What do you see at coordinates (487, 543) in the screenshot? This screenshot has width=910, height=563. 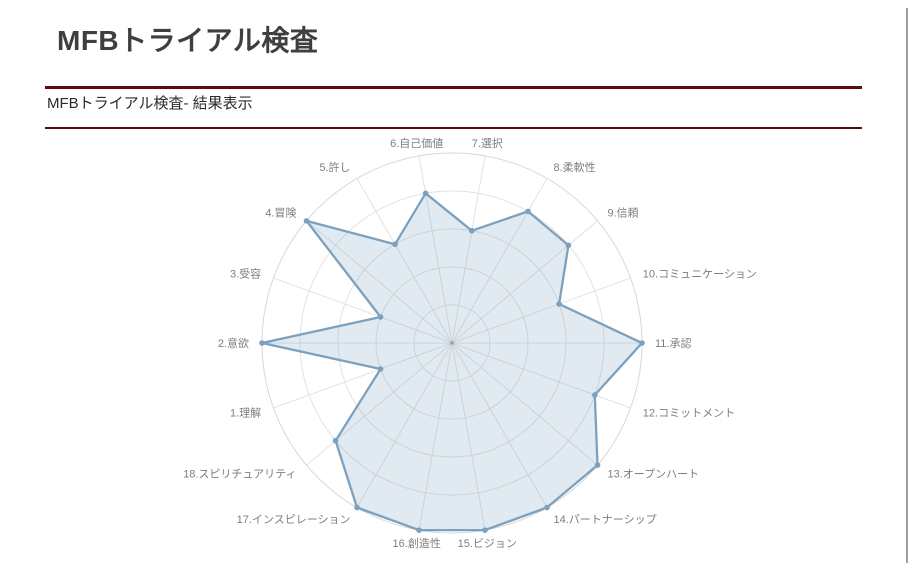 I see `axis-label: 15.ビジョン` at bounding box center [487, 543].